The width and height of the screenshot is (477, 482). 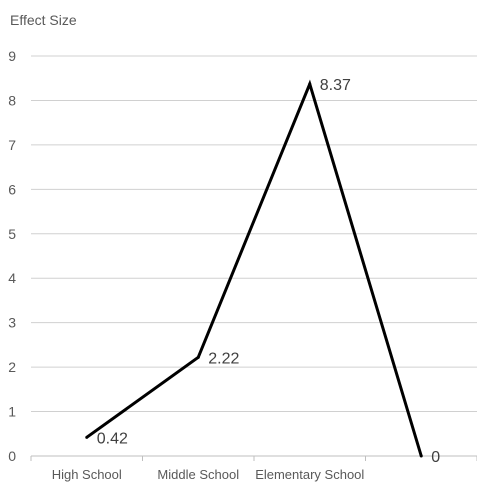 I want to click on y-tick-label: 0, so click(x=12, y=456).